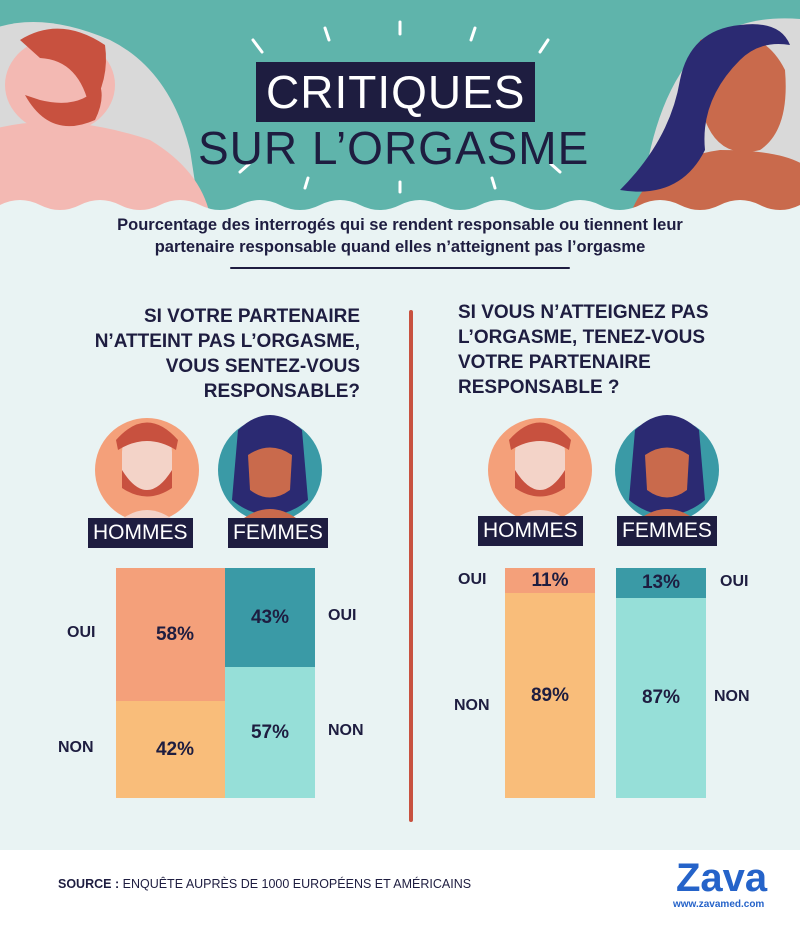 The height and width of the screenshot is (926, 800). What do you see at coordinates (539, 387) in the screenshot?
I see `right-question-line: RESPONSABLE ?` at bounding box center [539, 387].